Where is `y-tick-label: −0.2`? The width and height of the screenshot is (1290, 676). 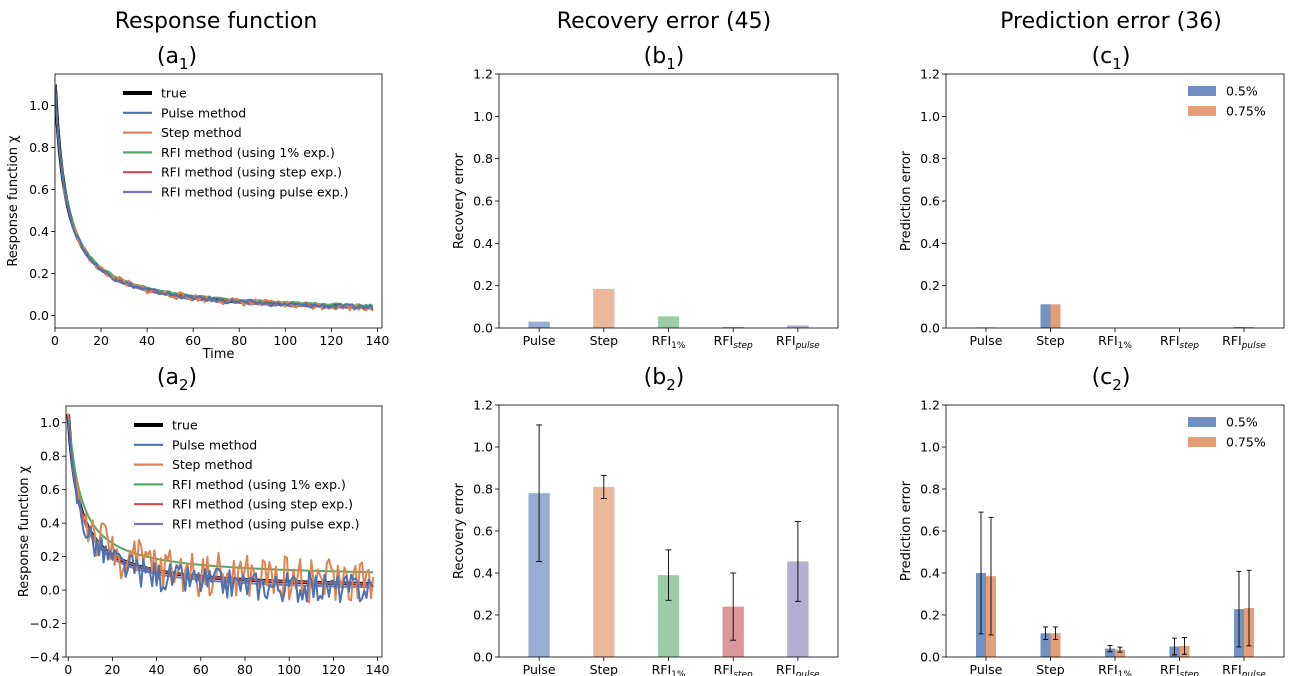
y-tick-label: −0.2 is located at coordinates (45, 623).